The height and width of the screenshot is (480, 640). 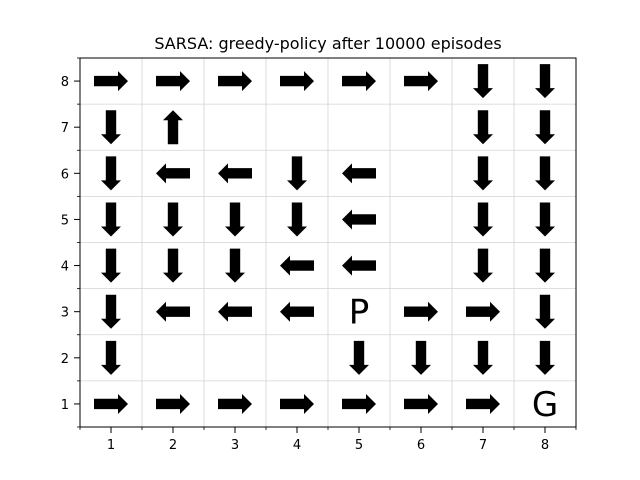 I want to click on y-tick-label: 1, so click(x=65, y=405).